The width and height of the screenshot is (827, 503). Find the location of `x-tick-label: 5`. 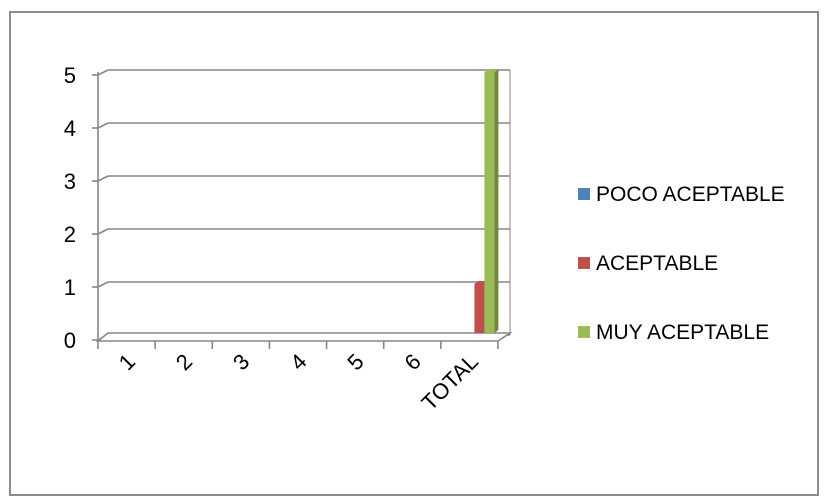

x-tick-label: 5 is located at coordinates (355, 362).